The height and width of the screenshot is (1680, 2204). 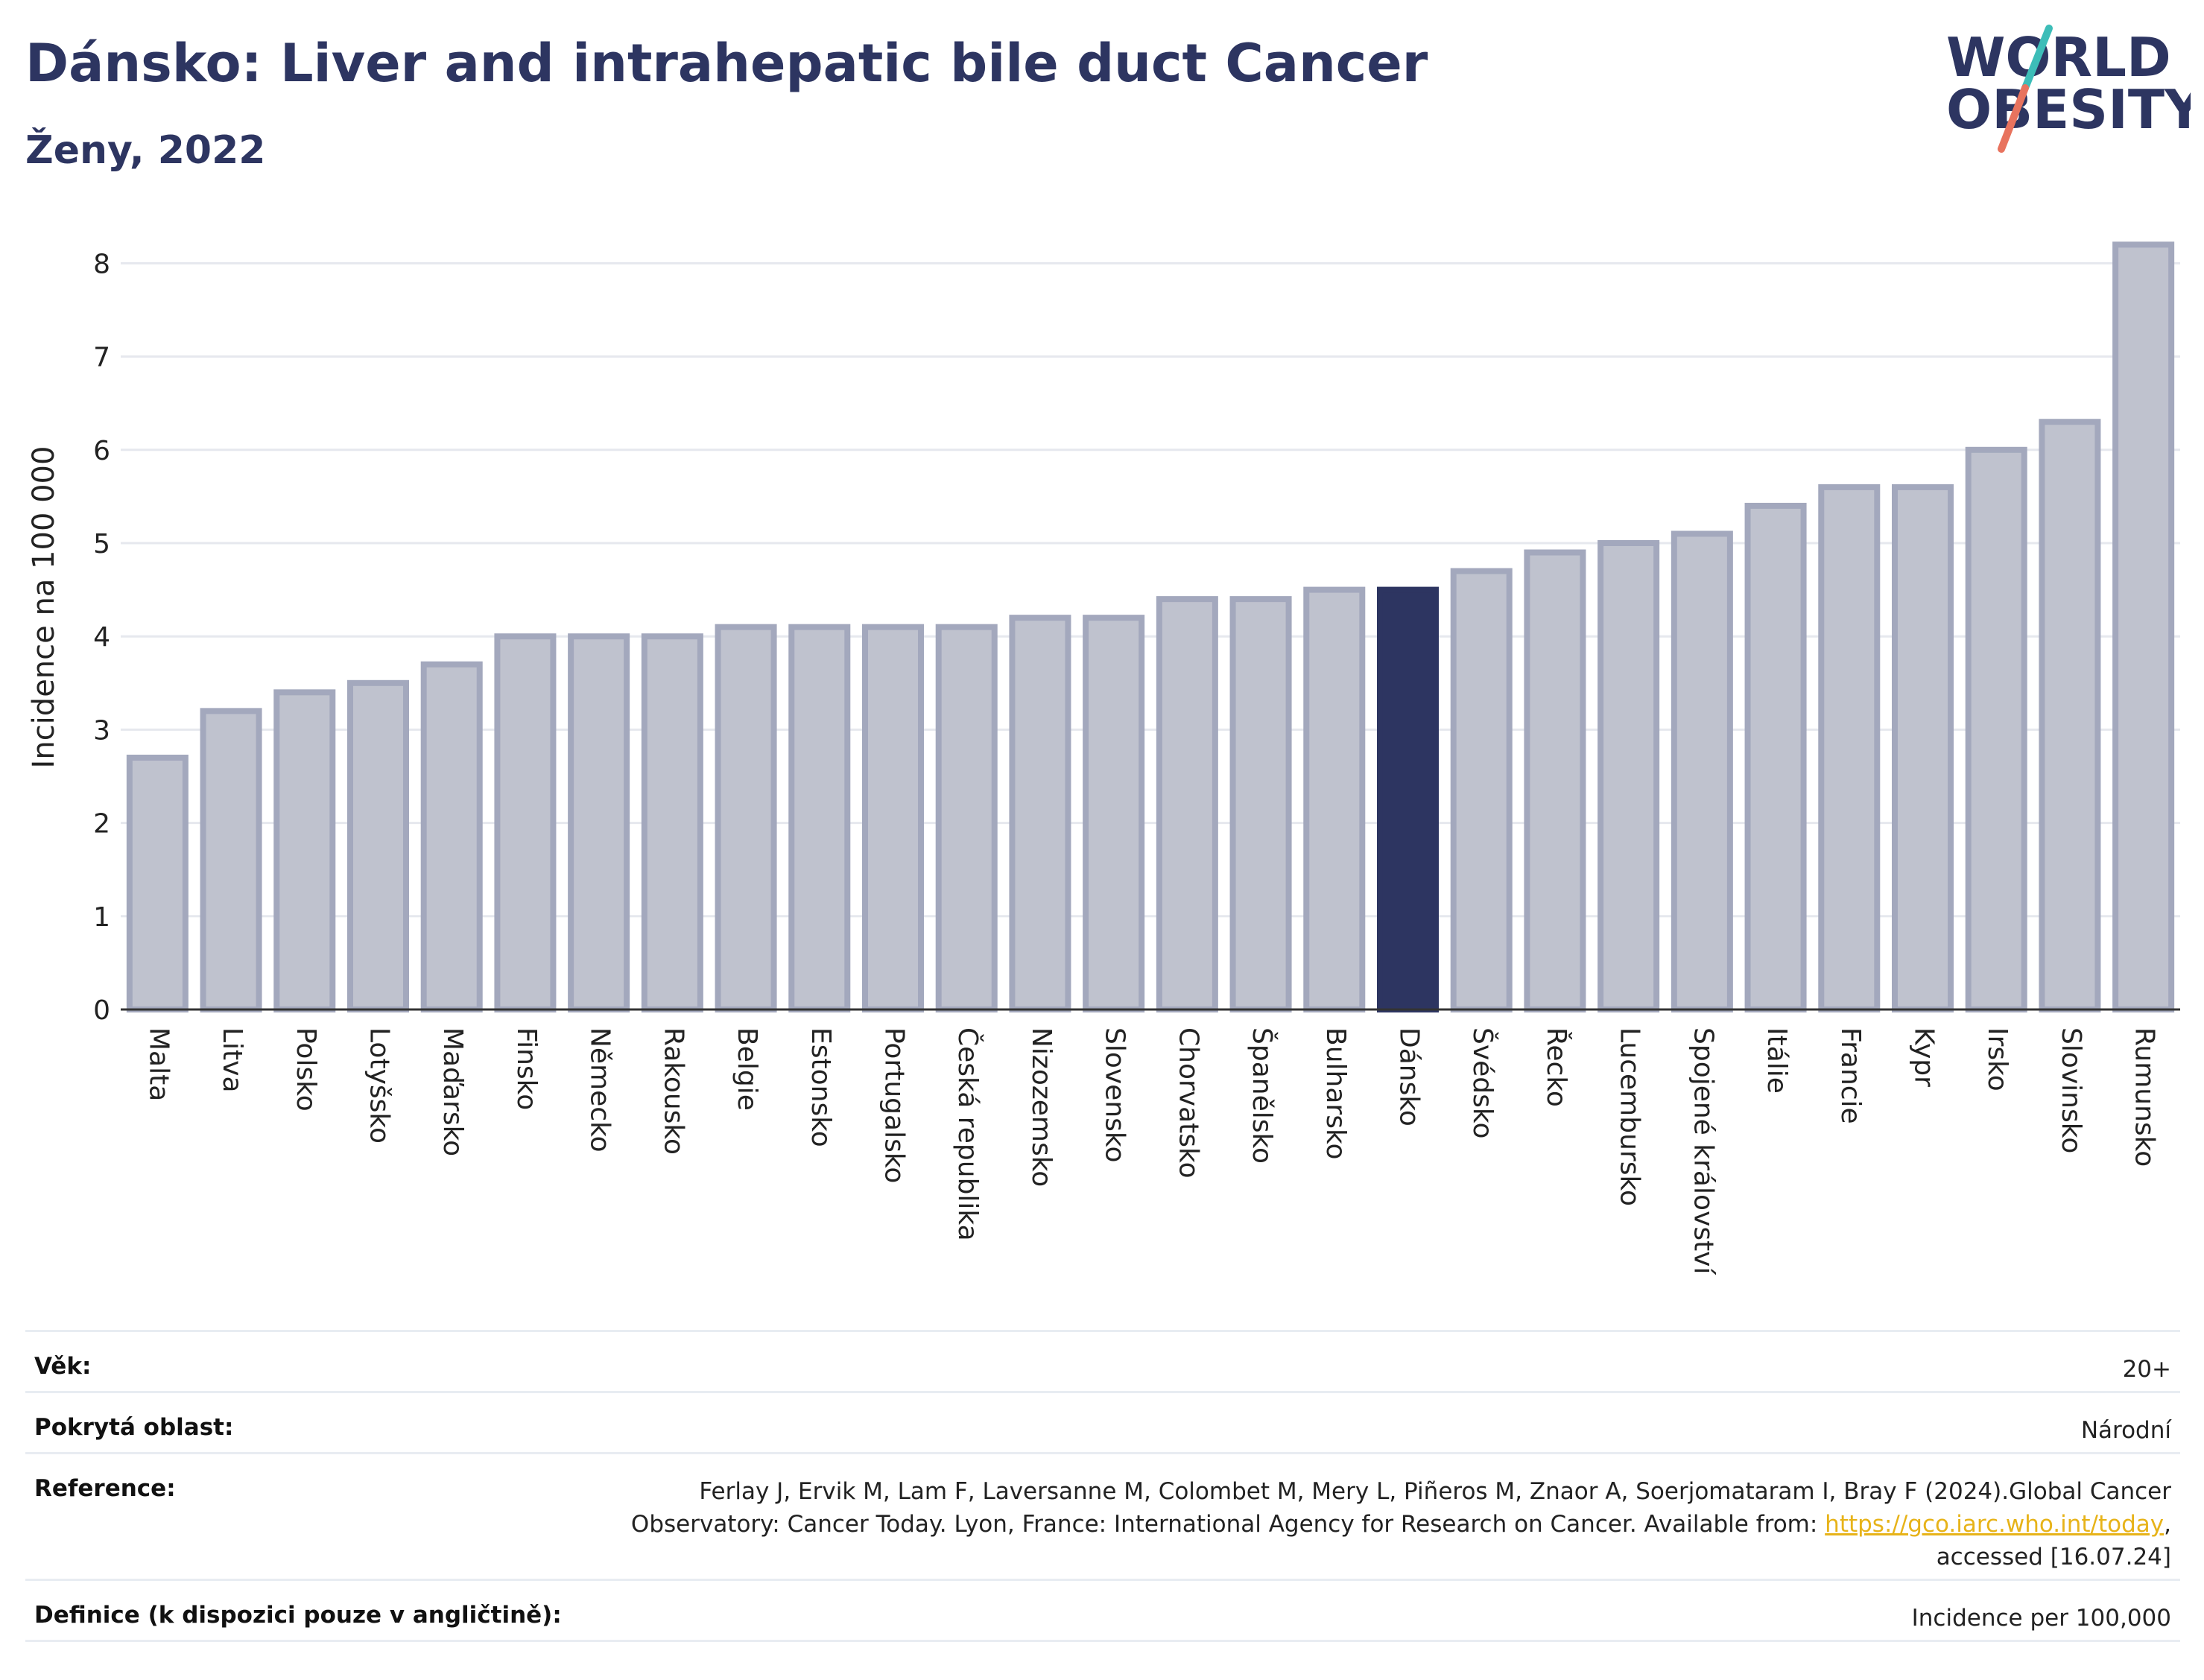 I want to click on x-tick-label: Maďarsko, so click(x=453, y=1091).